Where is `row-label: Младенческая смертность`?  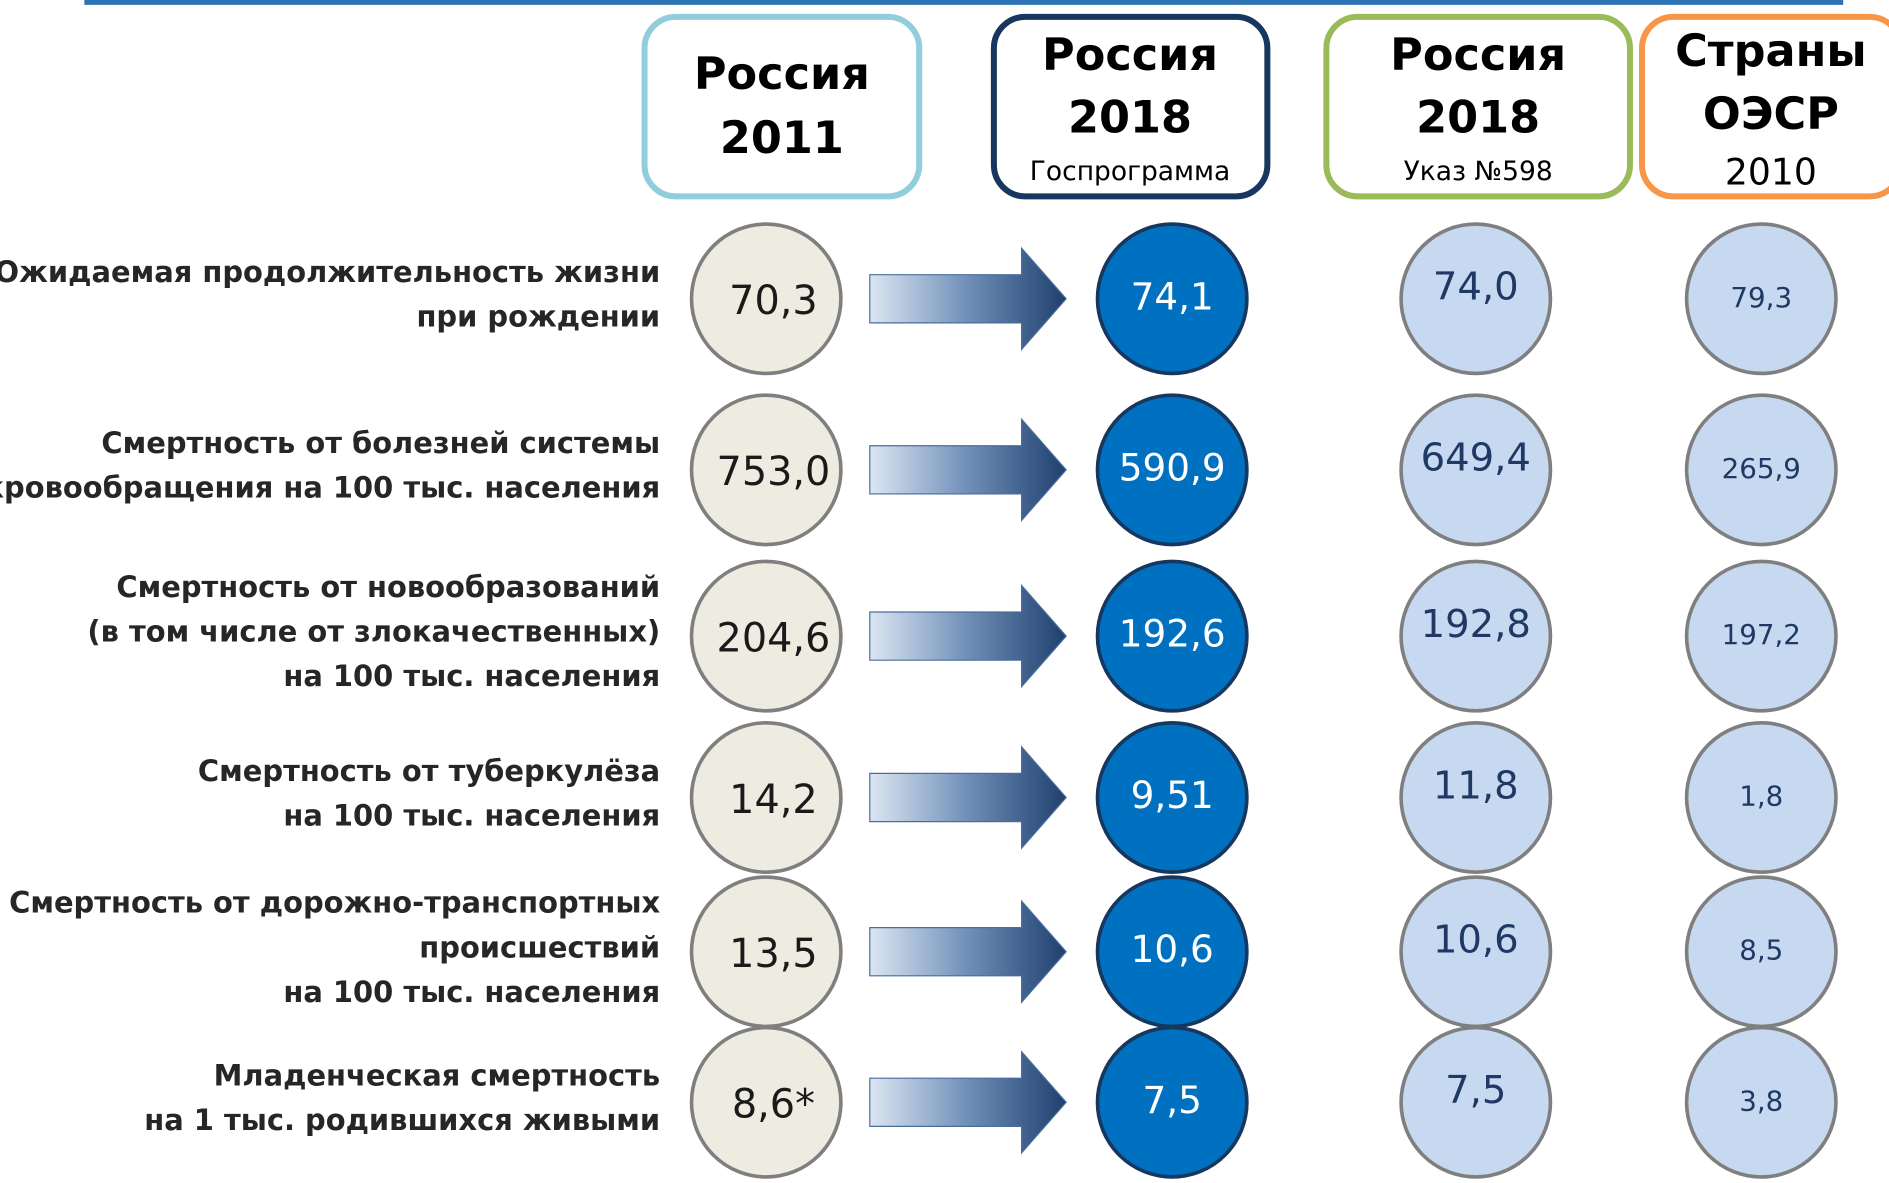 row-label: Младенческая смертность is located at coordinates (437, 1076).